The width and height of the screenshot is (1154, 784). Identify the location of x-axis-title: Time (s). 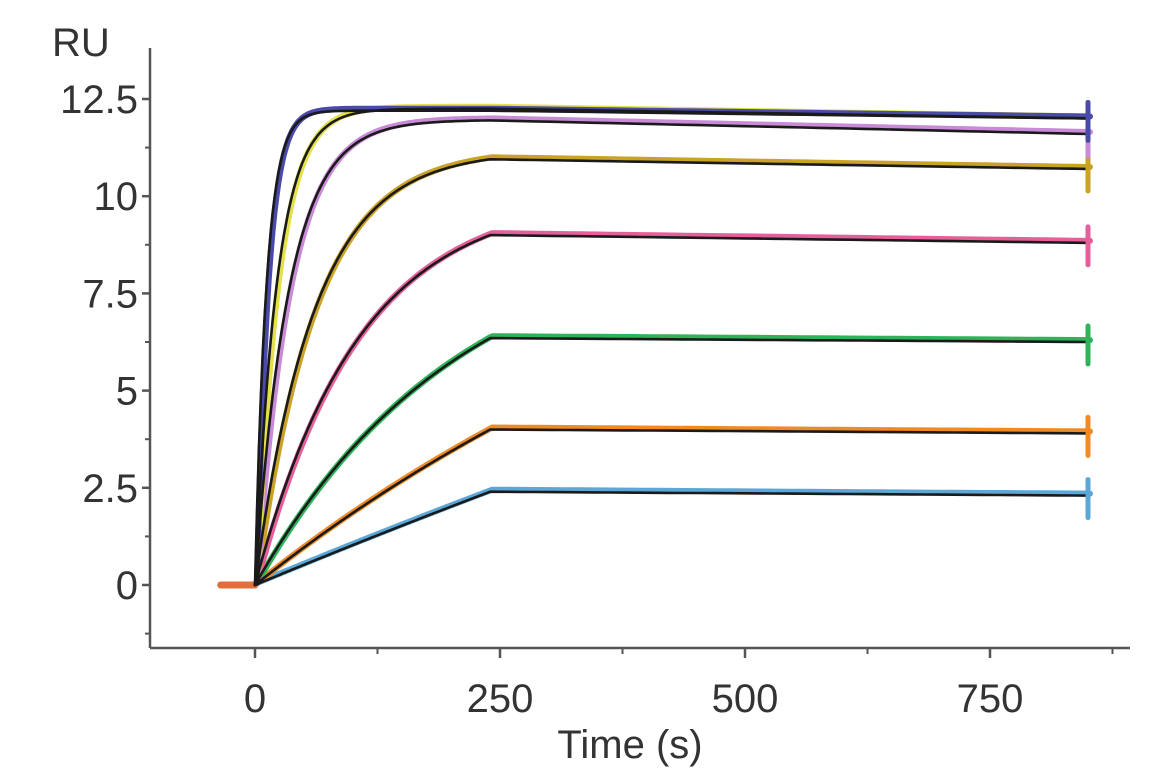
(629, 745).